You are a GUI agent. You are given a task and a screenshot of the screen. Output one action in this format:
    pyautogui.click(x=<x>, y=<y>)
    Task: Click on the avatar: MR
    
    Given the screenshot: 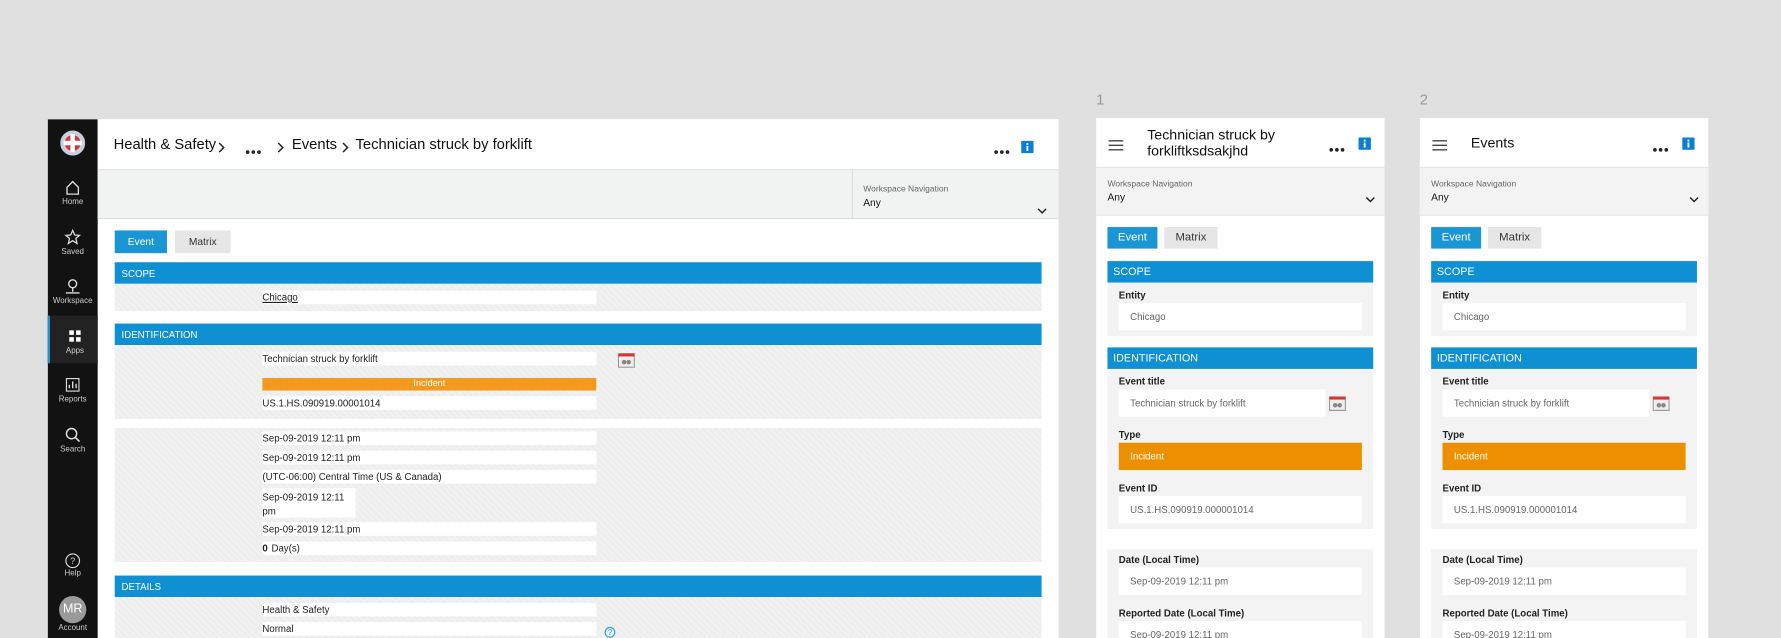 What is the action you would take?
    pyautogui.click(x=73, y=609)
    